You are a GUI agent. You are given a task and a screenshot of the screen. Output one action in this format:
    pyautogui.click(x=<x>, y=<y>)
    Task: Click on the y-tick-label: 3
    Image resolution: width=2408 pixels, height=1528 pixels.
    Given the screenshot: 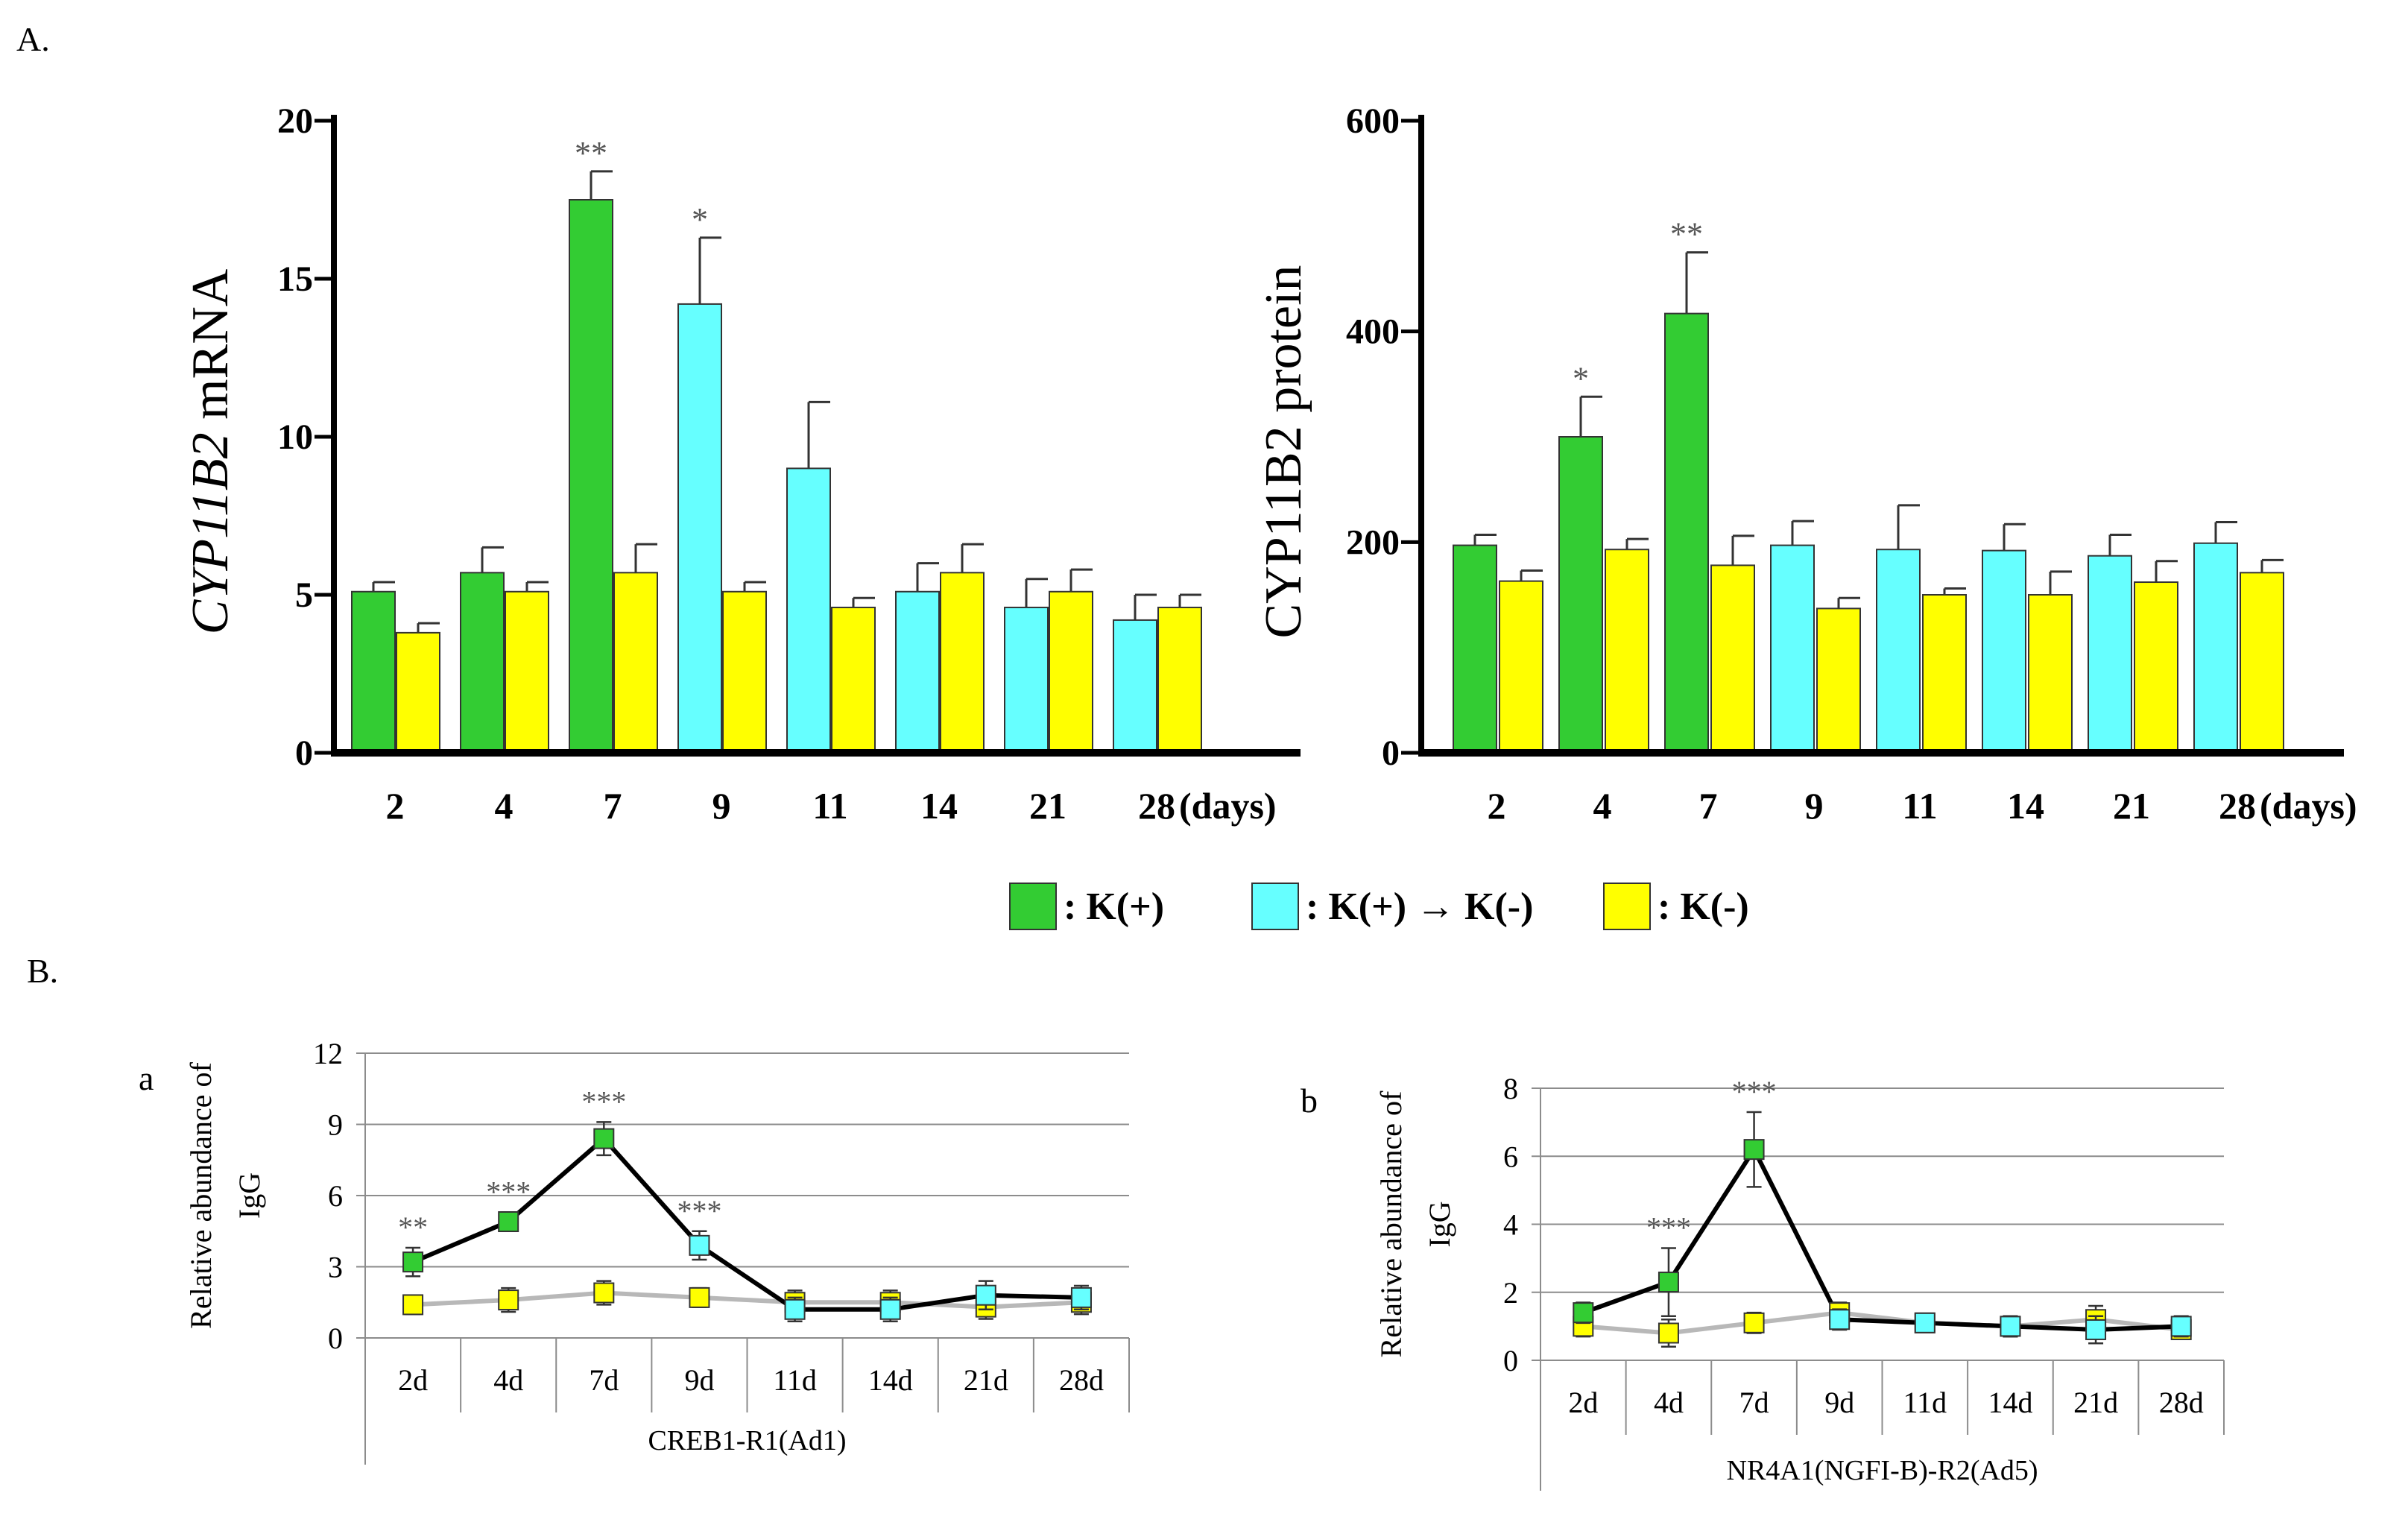 What is the action you would take?
    pyautogui.click(x=335, y=1267)
    